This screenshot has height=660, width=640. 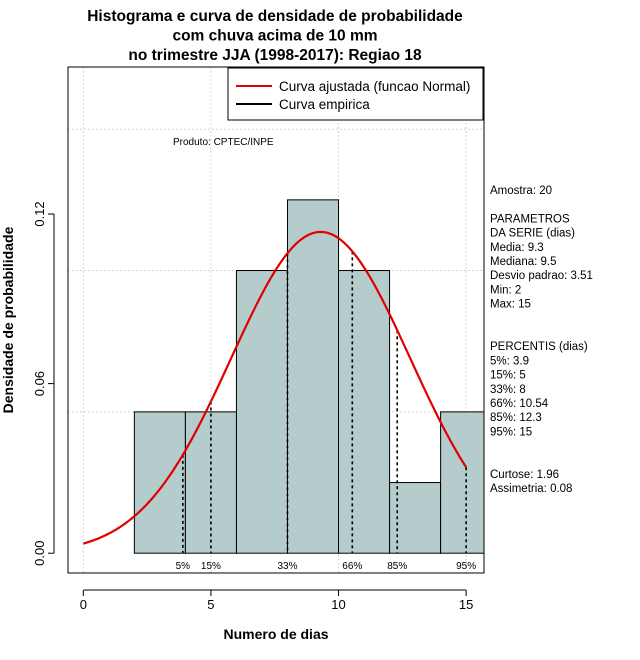 I want to click on side-panel-line: 66%: 10.54, so click(x=519, y=404).